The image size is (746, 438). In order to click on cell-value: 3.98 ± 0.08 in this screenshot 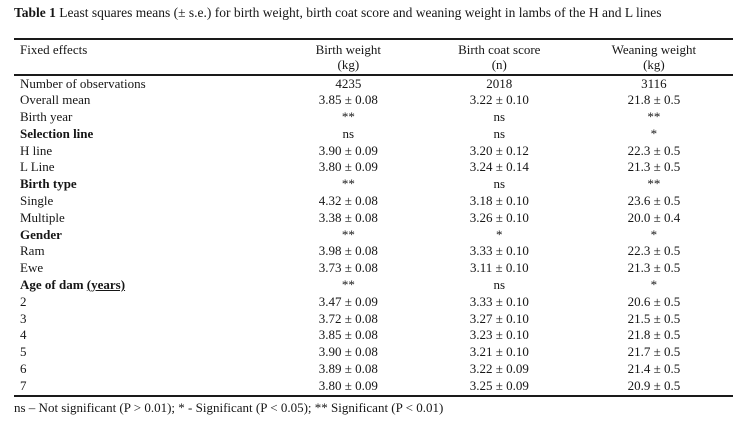, I will do `click(348, 251)`.